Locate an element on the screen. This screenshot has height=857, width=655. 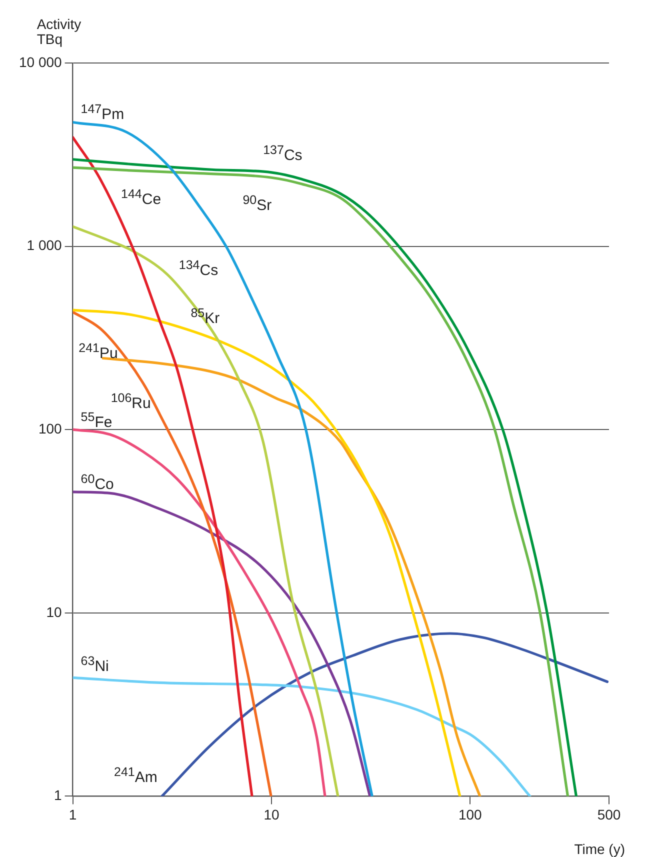
y-tick-label: 1 000 is located at coordinates (44, 245).